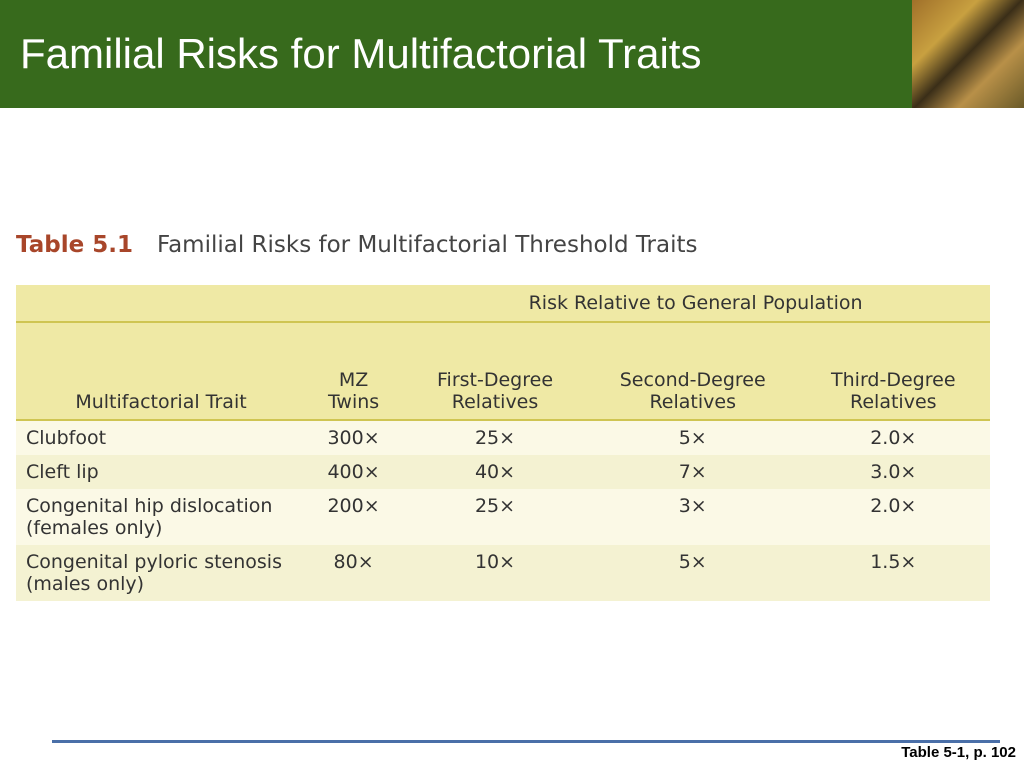 The height and width of the screenshot is (768, 1024). Describe the element at coordinates (353, 472) in the screenshot. I see `cell: 400×` at that location.